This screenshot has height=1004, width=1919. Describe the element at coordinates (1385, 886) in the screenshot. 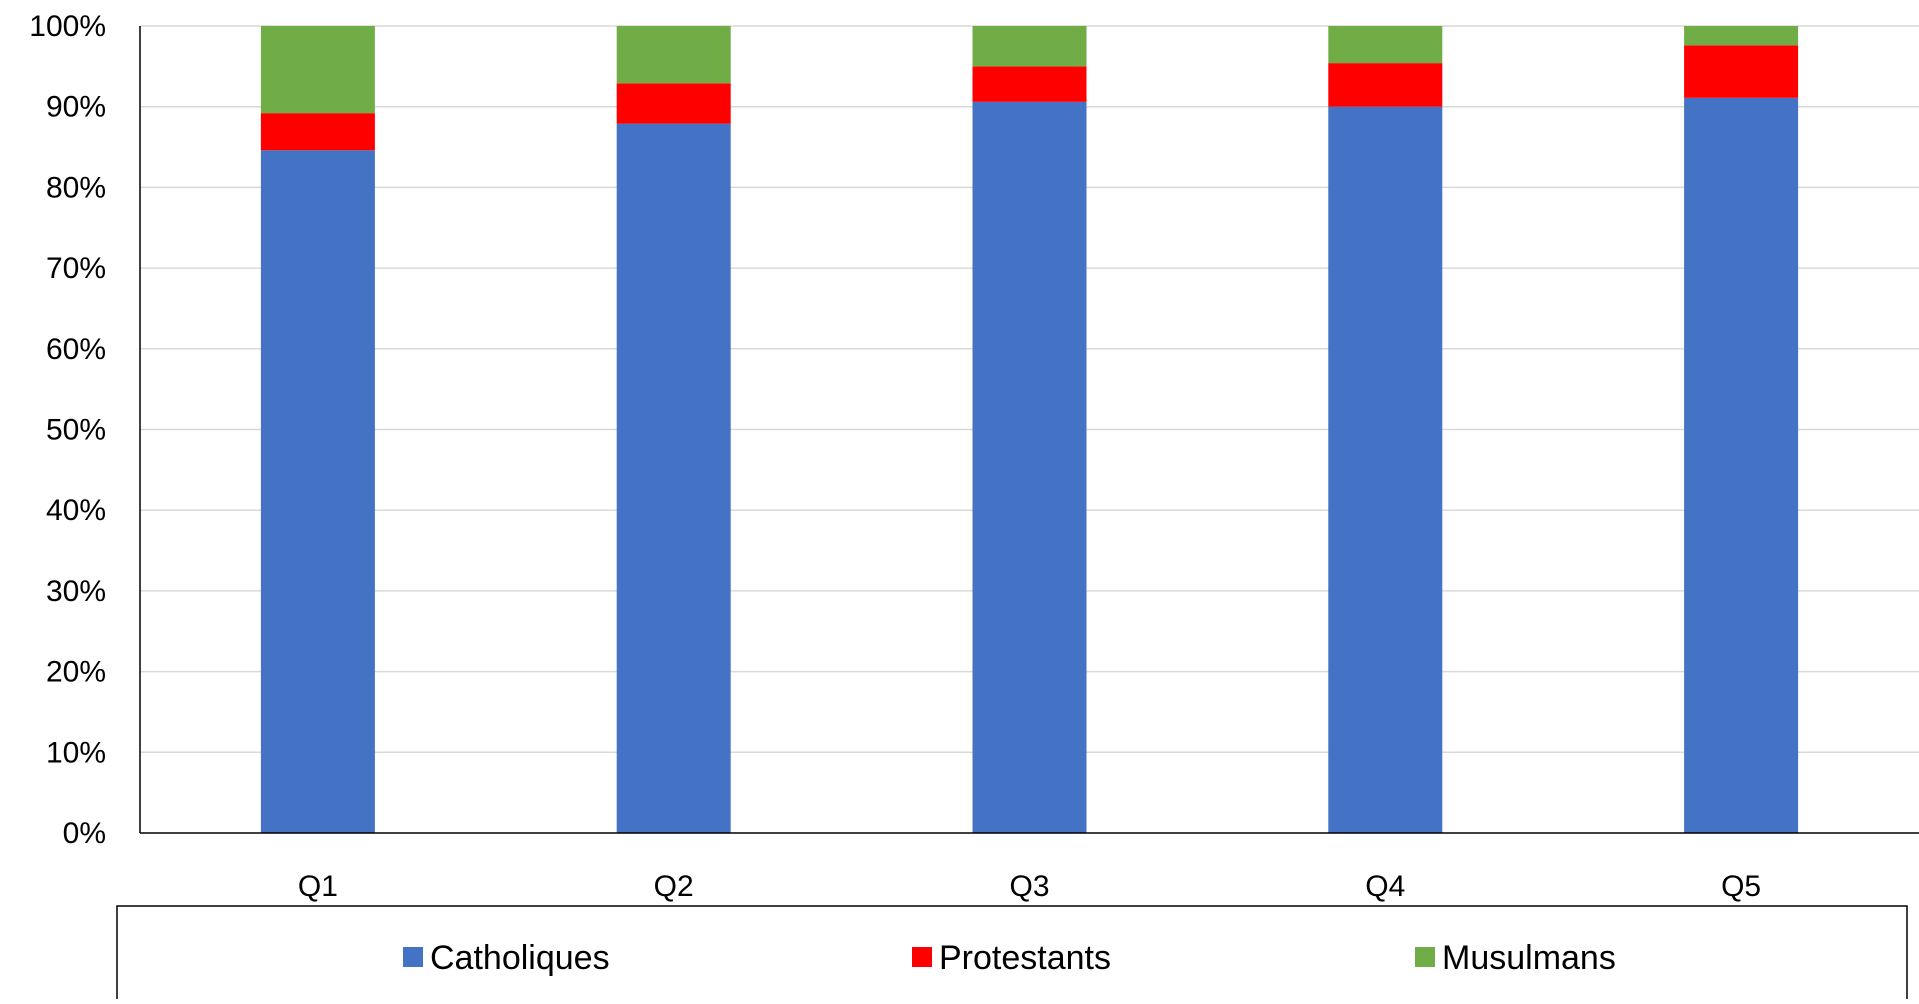

I see `x-tick-label: Q4` at that location.